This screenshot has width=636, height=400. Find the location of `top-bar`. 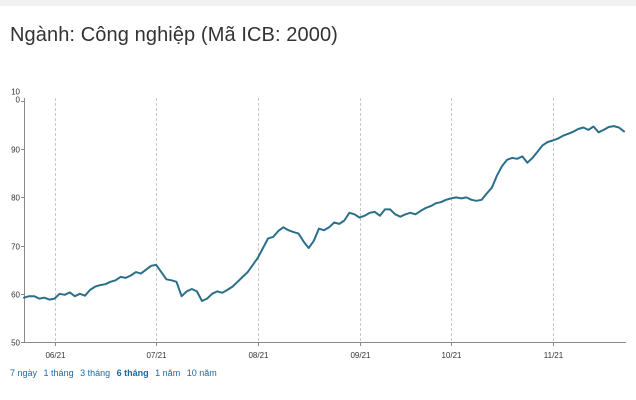

top-bar is located at coordinates (318, 3).